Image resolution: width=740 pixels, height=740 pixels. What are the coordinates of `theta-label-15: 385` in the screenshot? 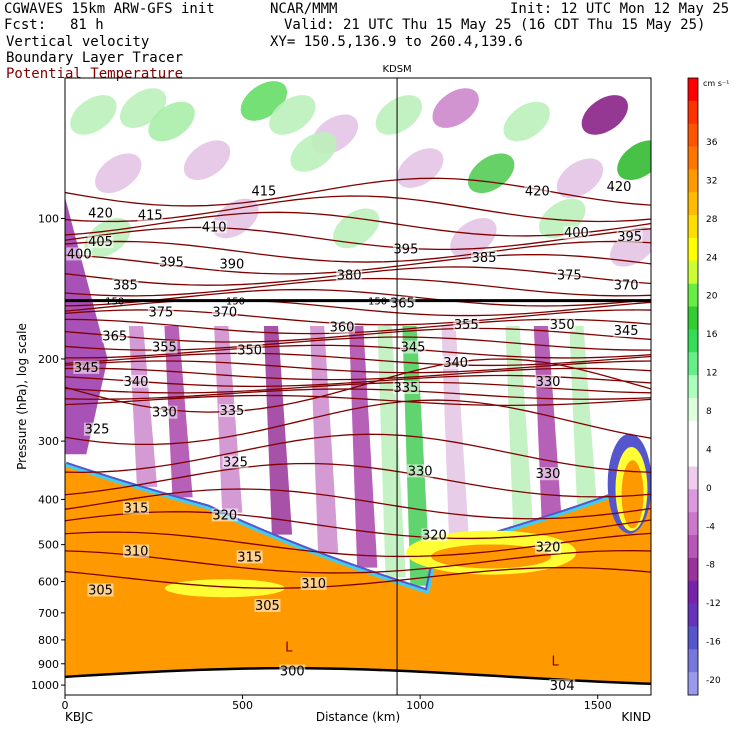 It's located at (125, 286).